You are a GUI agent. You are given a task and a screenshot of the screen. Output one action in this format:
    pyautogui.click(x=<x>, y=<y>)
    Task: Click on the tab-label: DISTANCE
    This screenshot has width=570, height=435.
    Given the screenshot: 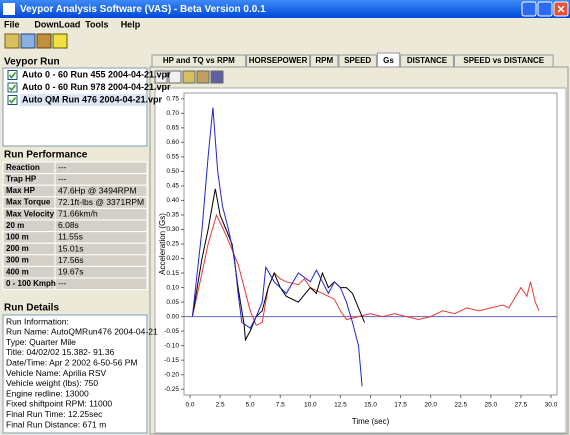 What is the action you would take?
    pyautogui.click(x=427, y=60)
    